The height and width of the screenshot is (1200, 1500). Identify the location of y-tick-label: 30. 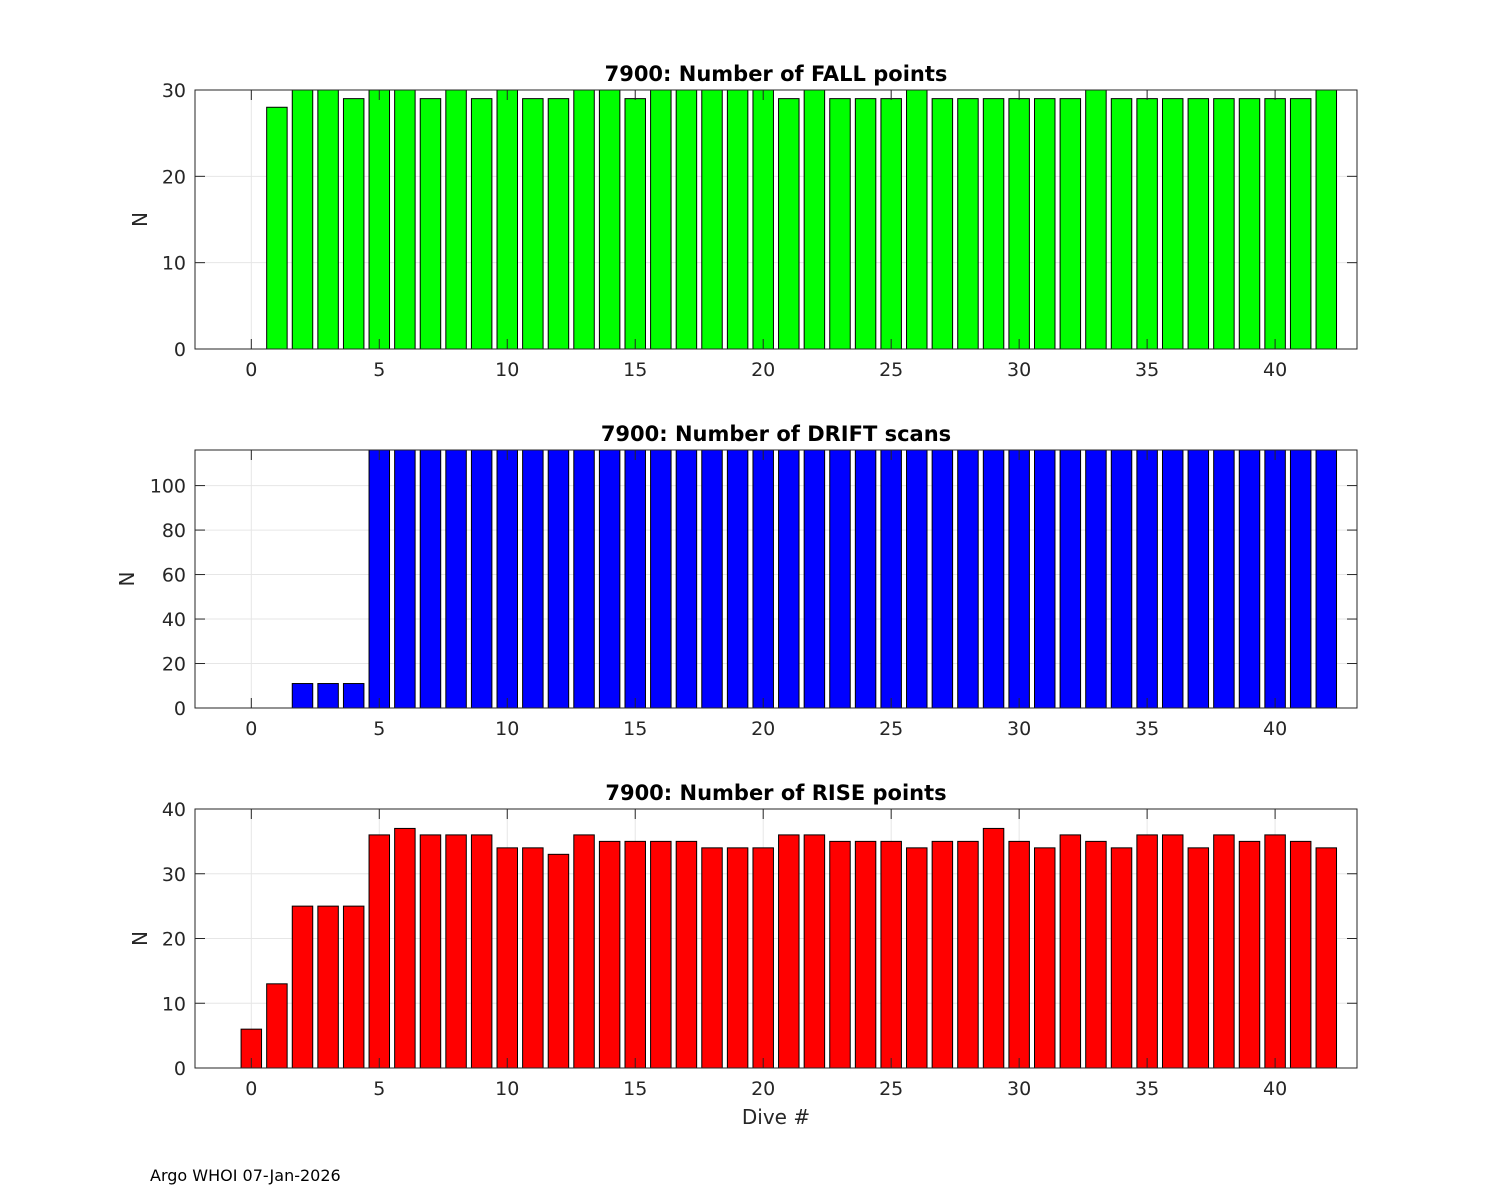
(174, 875).